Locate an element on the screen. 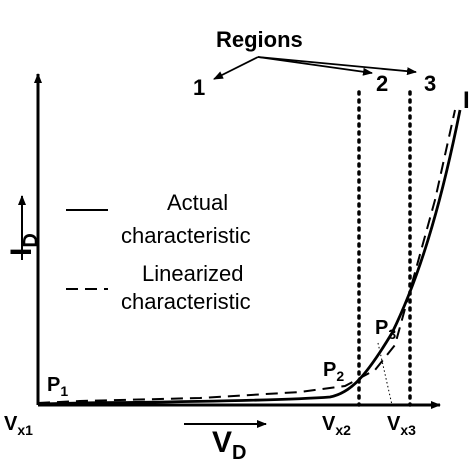 This screenshot has width=474, height=474. region-3-pointer is located at coordinates (337, 66).